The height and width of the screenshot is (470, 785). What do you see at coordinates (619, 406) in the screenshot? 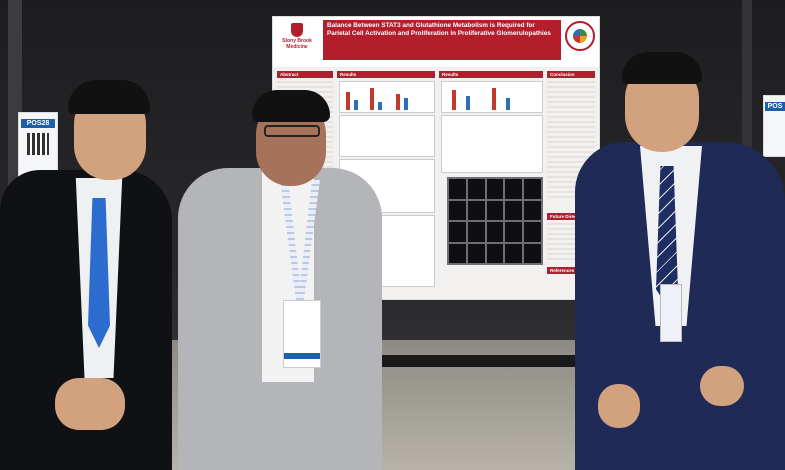
I see `person-right-hand-left` at bounding box center [619, 406].